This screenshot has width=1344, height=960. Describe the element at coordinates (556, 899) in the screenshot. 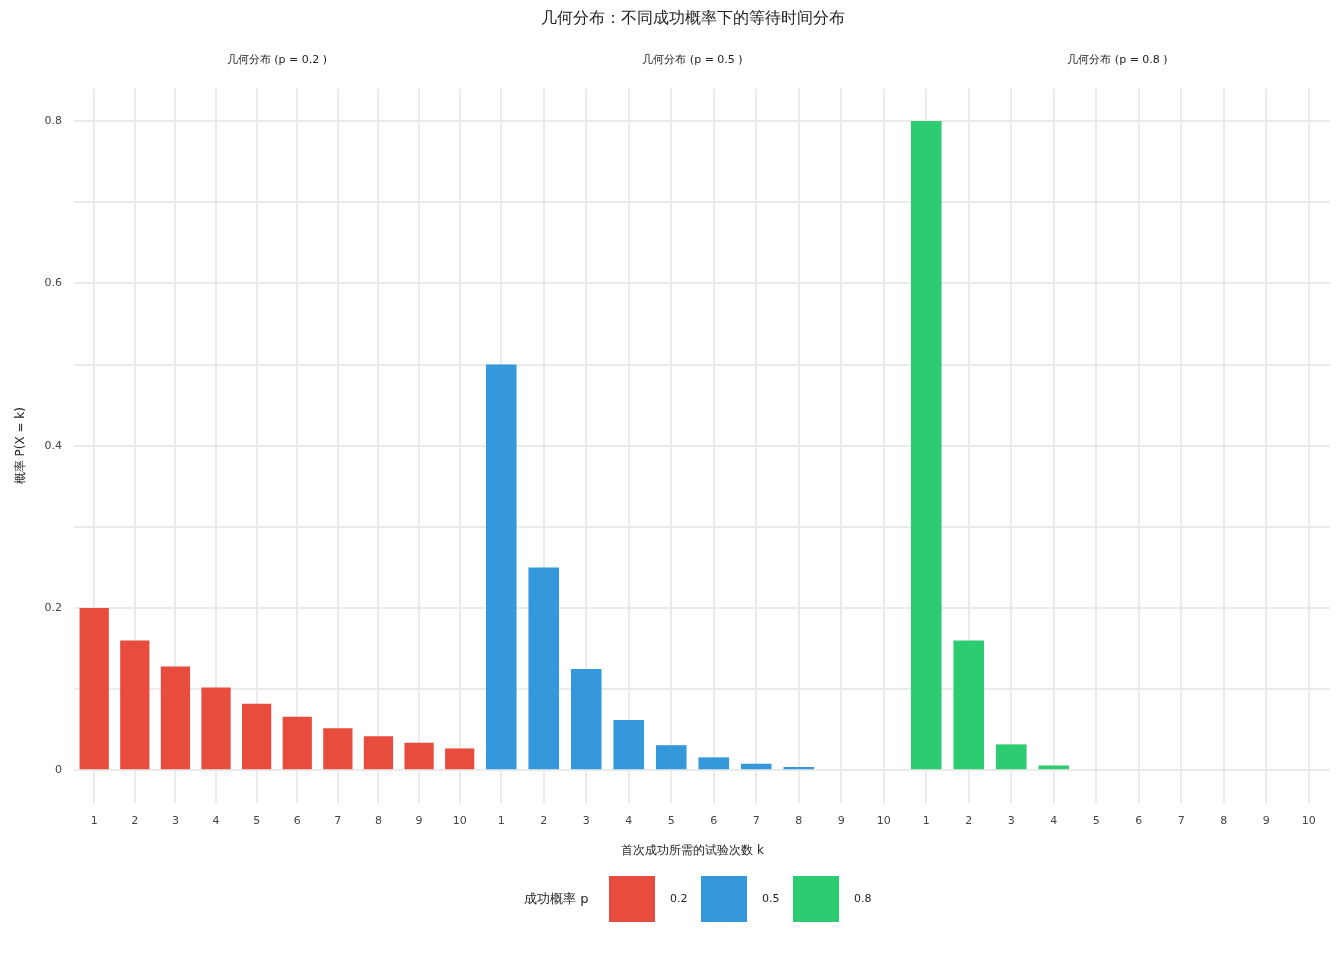

I see `legend-title: 成功概率 p` at that location.